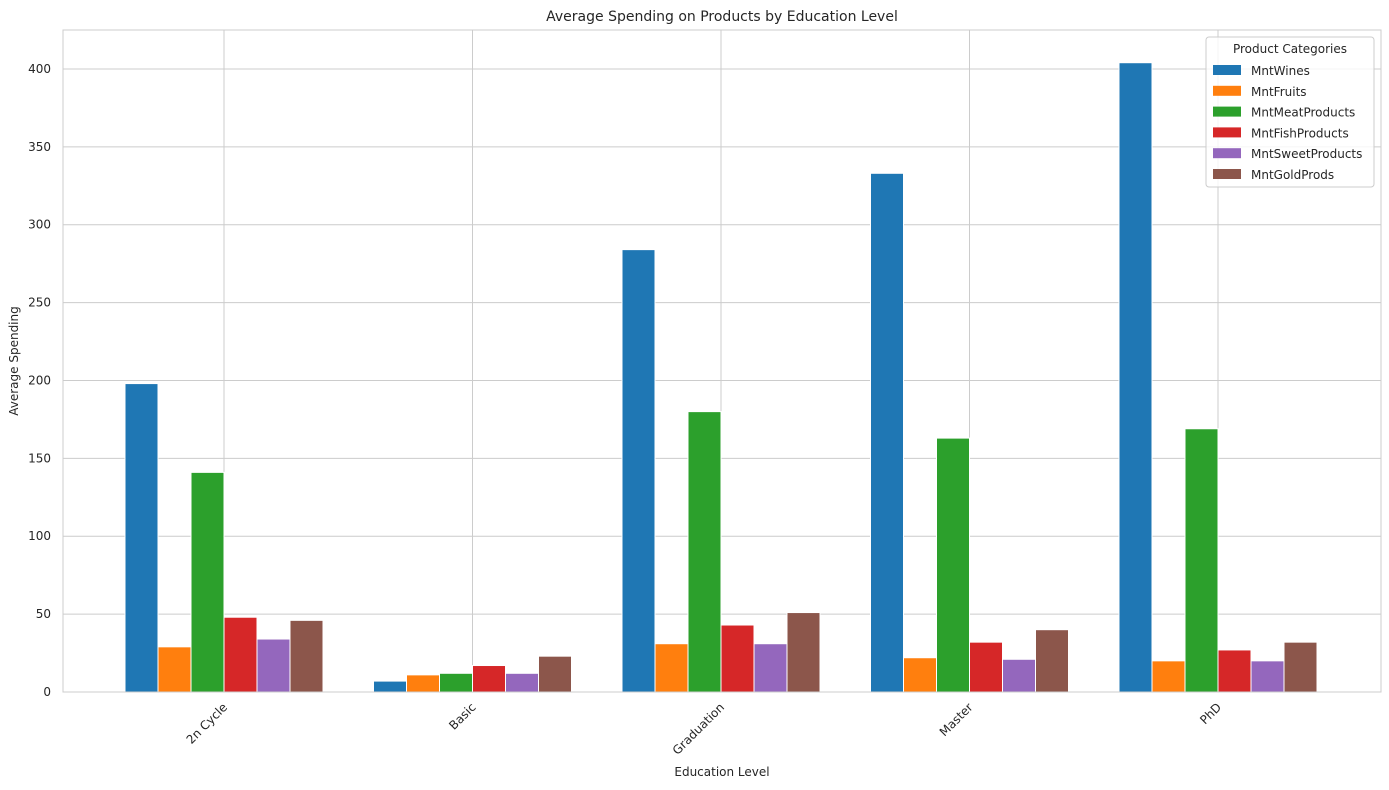 Image resolution: width=1389 pixels, height=790 pixels. Describe the element at coordinates (1234, 671) in the screenshot. I see `bar-MntFishProducts-PhD` at that location.